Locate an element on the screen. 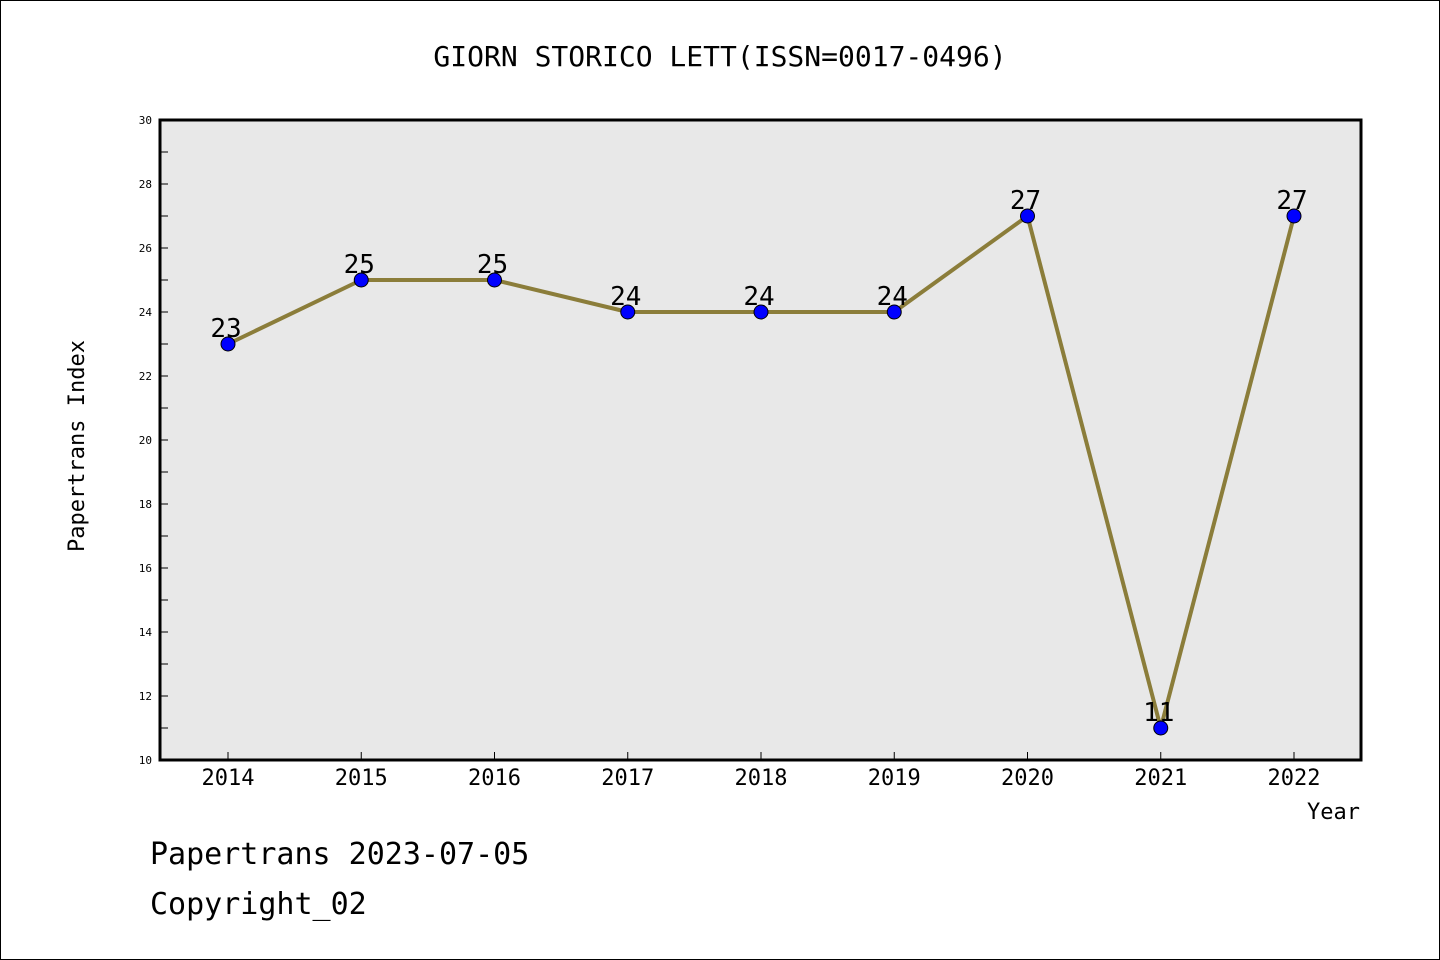  x-tick-label: 2020 is located at coordinates (1027, 778).